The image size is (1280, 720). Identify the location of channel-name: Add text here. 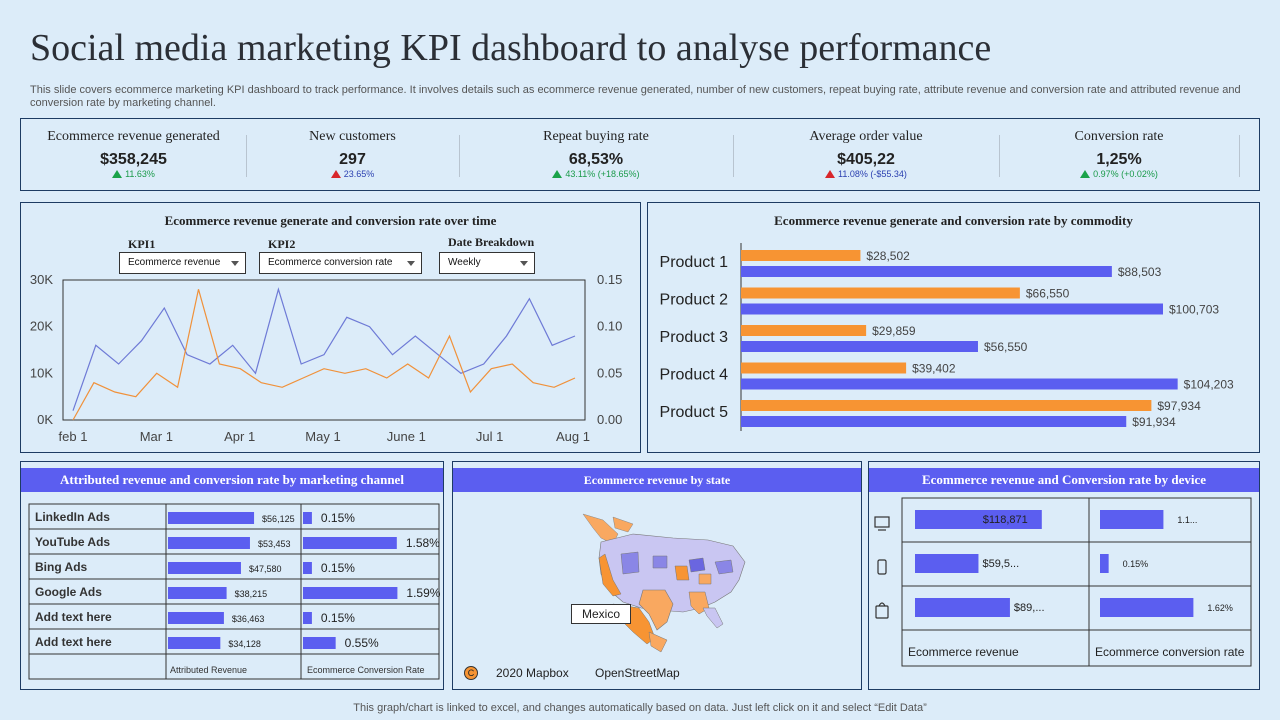
(73, 642).